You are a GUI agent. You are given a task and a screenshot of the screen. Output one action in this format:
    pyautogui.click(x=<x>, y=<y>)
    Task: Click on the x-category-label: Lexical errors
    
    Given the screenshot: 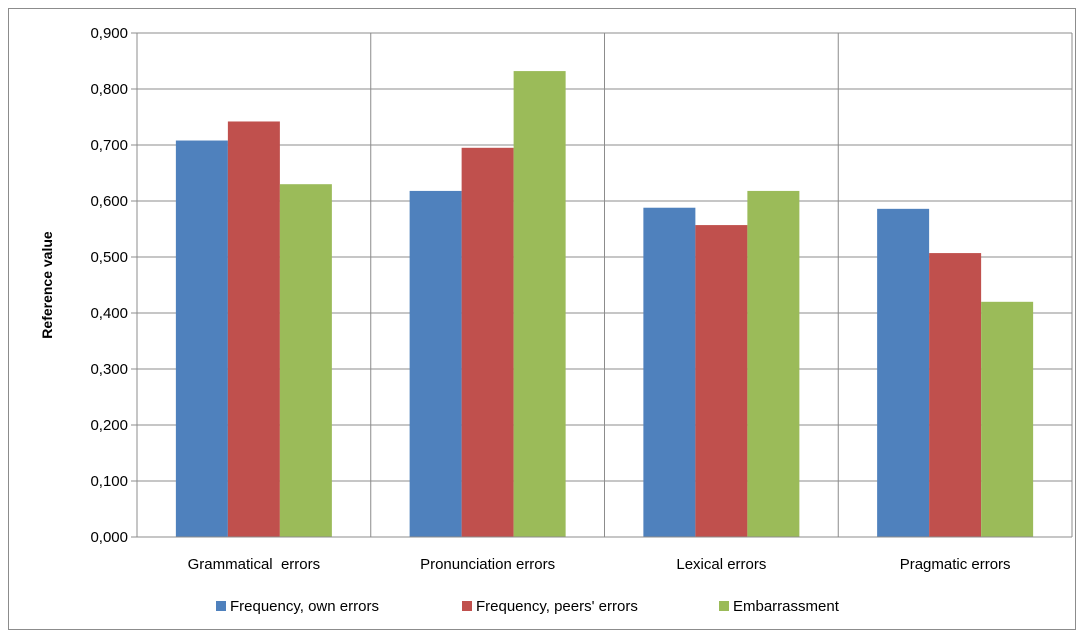 What is the action you would take?
    pyautogui.click(x=721, y=564)
    